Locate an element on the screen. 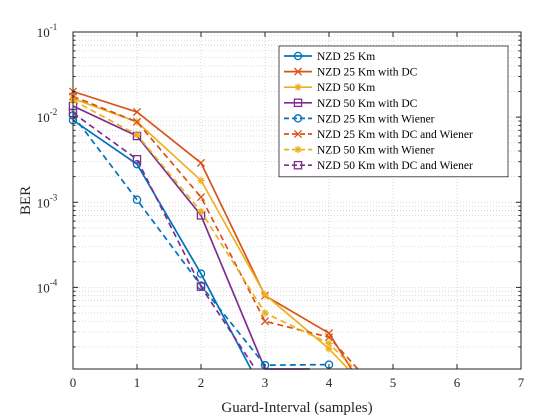  legend-entry: NZD 25 Km is located at coordinates (329, 57).